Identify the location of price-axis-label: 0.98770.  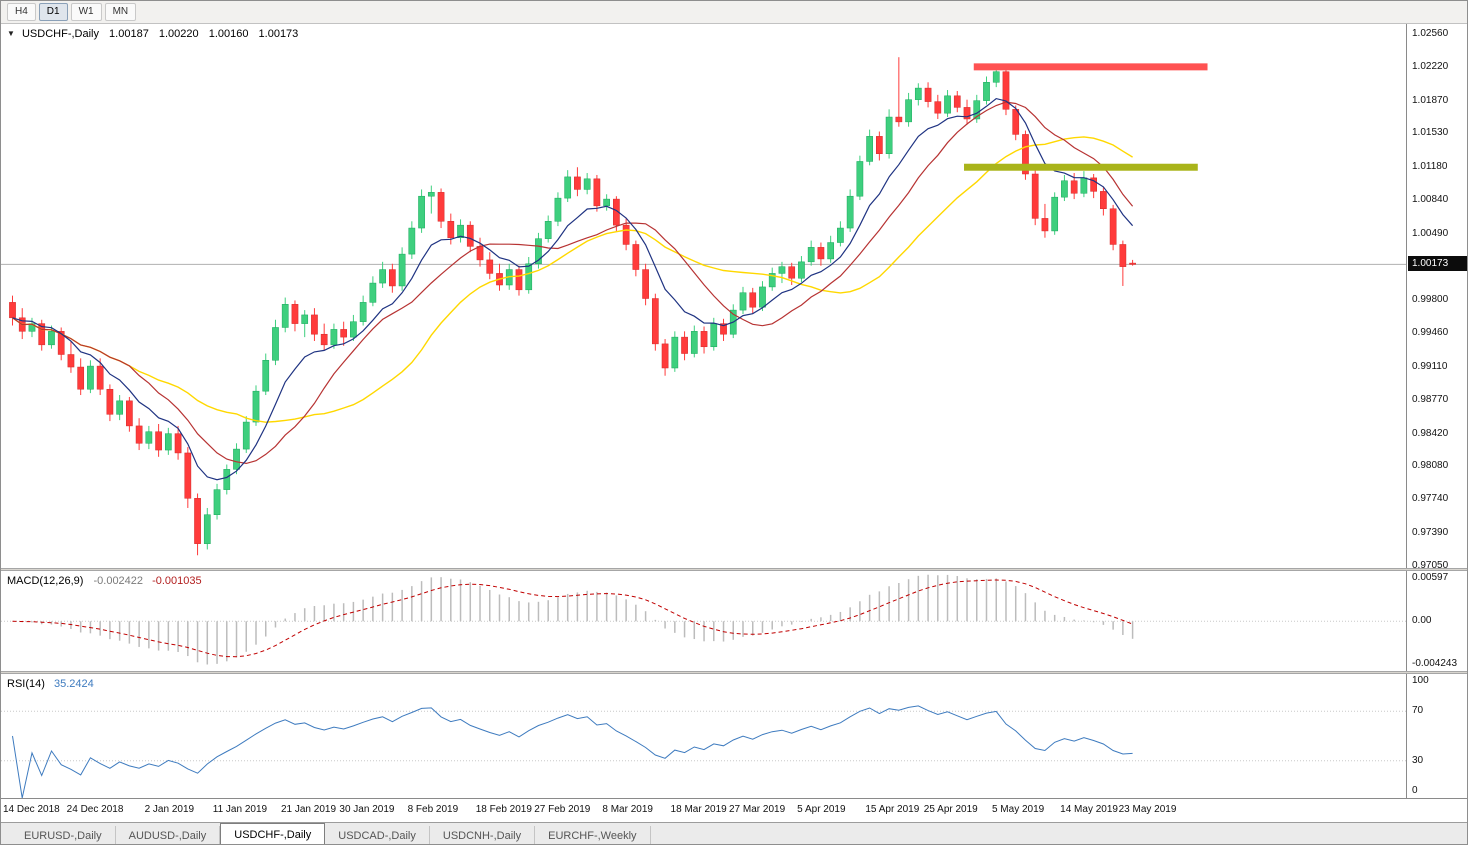
(1430, 399).